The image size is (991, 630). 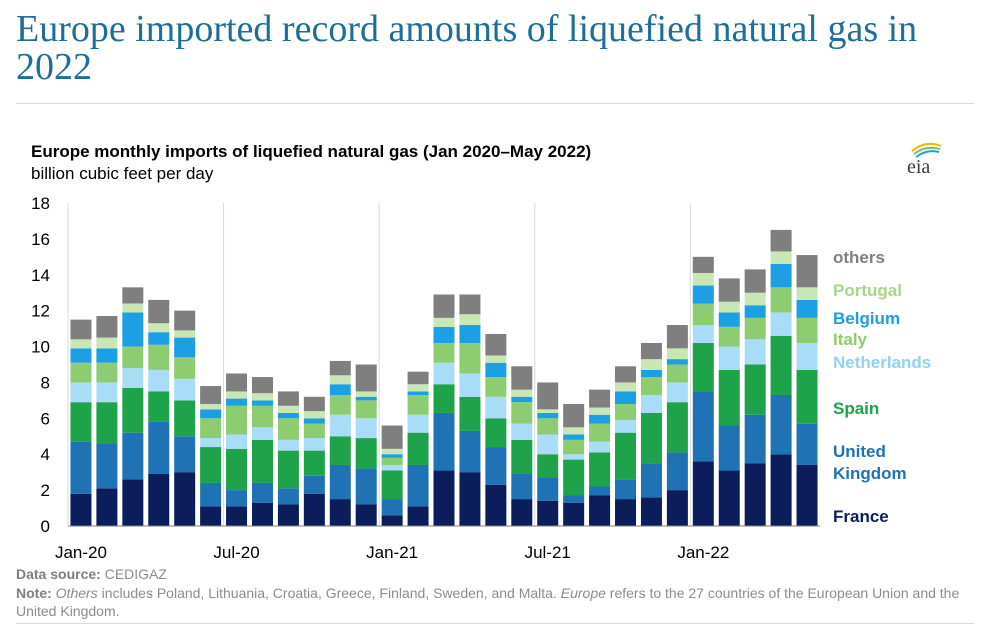 I want to click on y-tick-label: 18, so click(x=40, y=203).